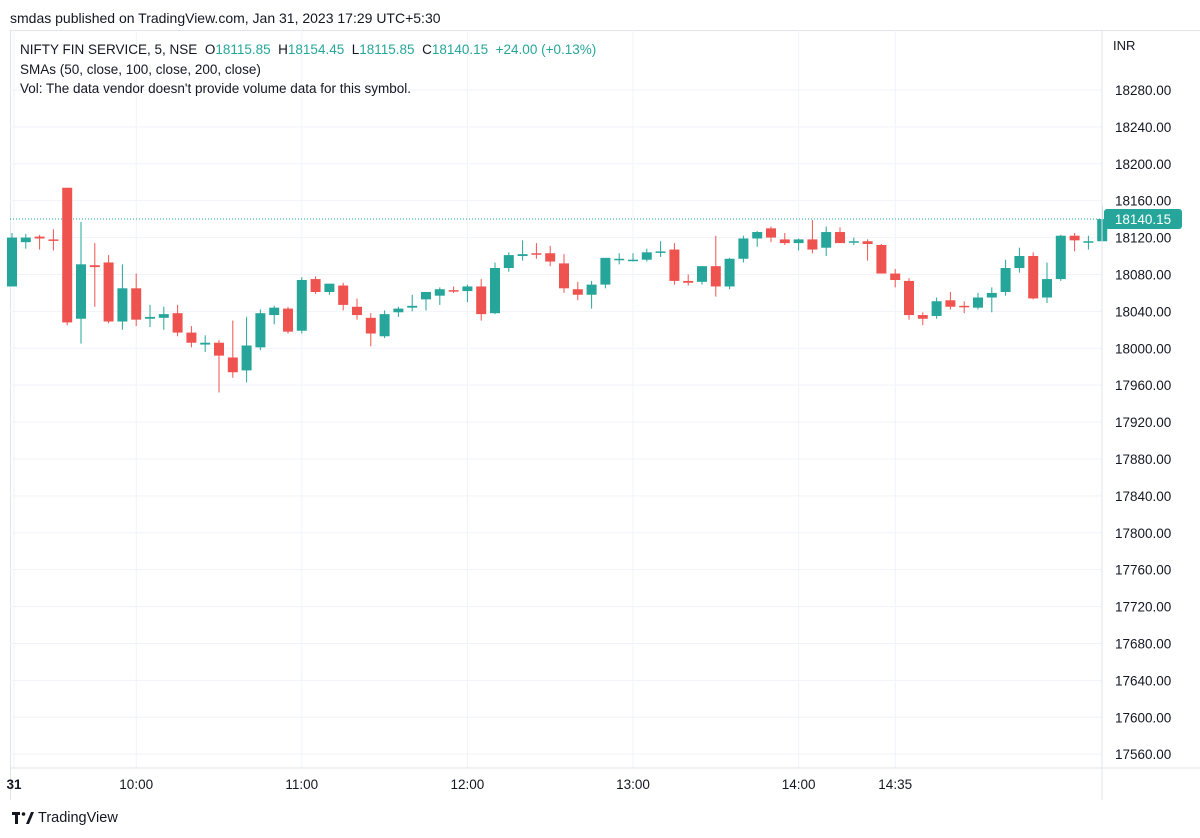 The image size is (1200, 838). Describe the element at coordinates (301, 784) in the screenshot. I see `time-tick-label: 11:00` at that location.